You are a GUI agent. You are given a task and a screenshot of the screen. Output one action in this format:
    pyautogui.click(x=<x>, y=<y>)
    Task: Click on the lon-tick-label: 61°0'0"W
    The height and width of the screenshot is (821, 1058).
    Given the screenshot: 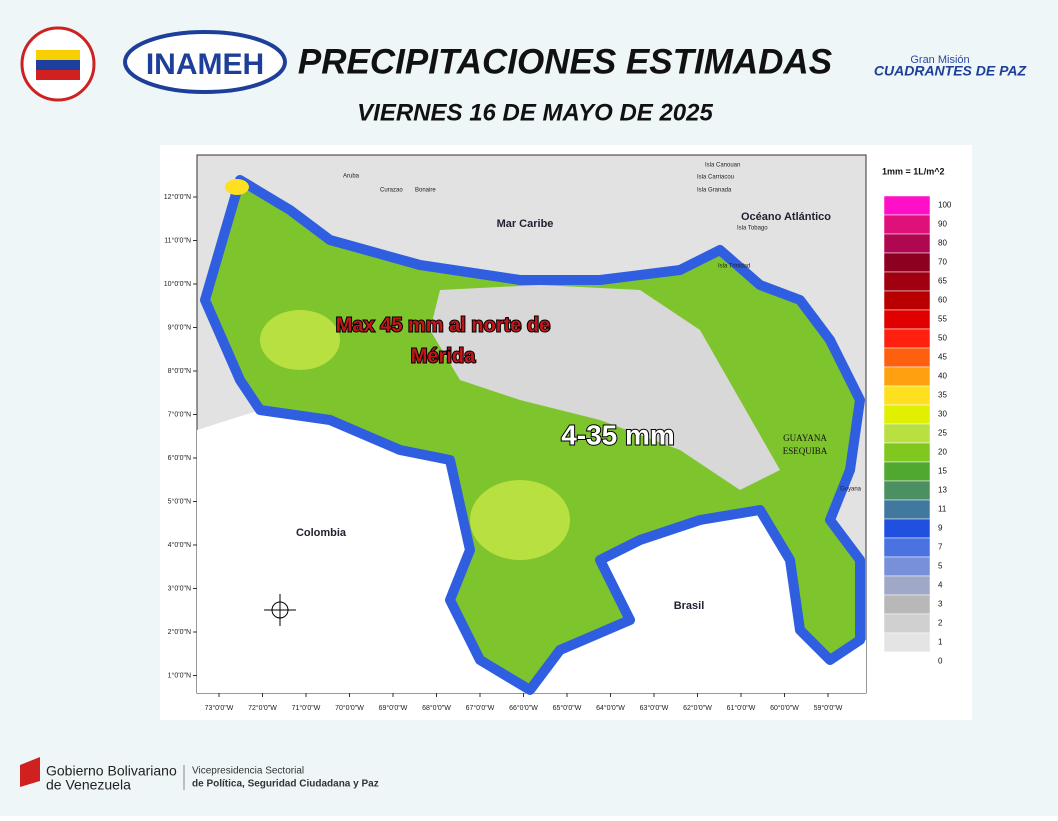 What is the action you would take?
    pyautogui.click(x=741, y=708)
    